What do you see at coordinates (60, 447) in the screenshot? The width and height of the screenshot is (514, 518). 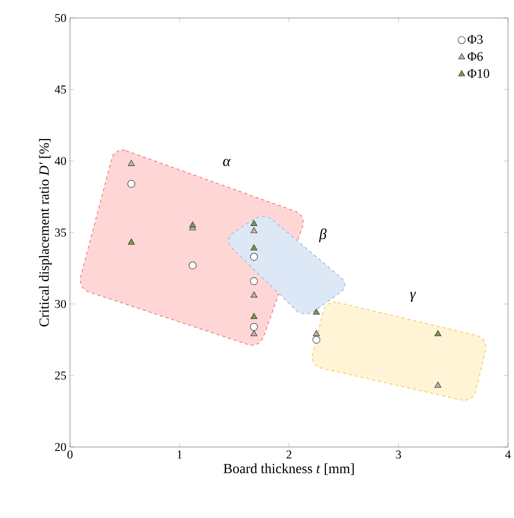 I see `y-tick-label: 20` at bounding box center [60, 447].